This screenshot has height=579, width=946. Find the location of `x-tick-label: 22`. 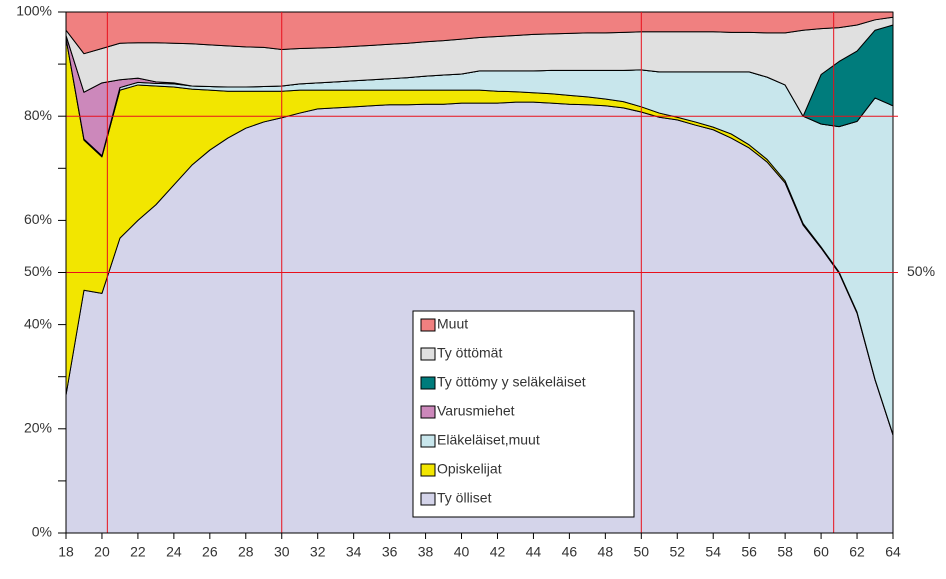

x-tick-label: 22 is located at coordinates (138, 552).